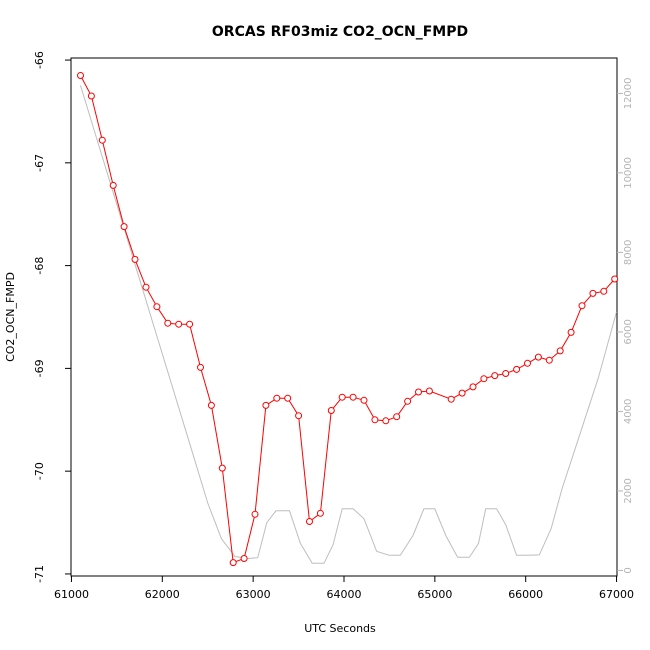  What do you see at coordinates (628, 173) in the screenshot?
I see `y2-tick-label: 10000` at bounding box center [628, 173].